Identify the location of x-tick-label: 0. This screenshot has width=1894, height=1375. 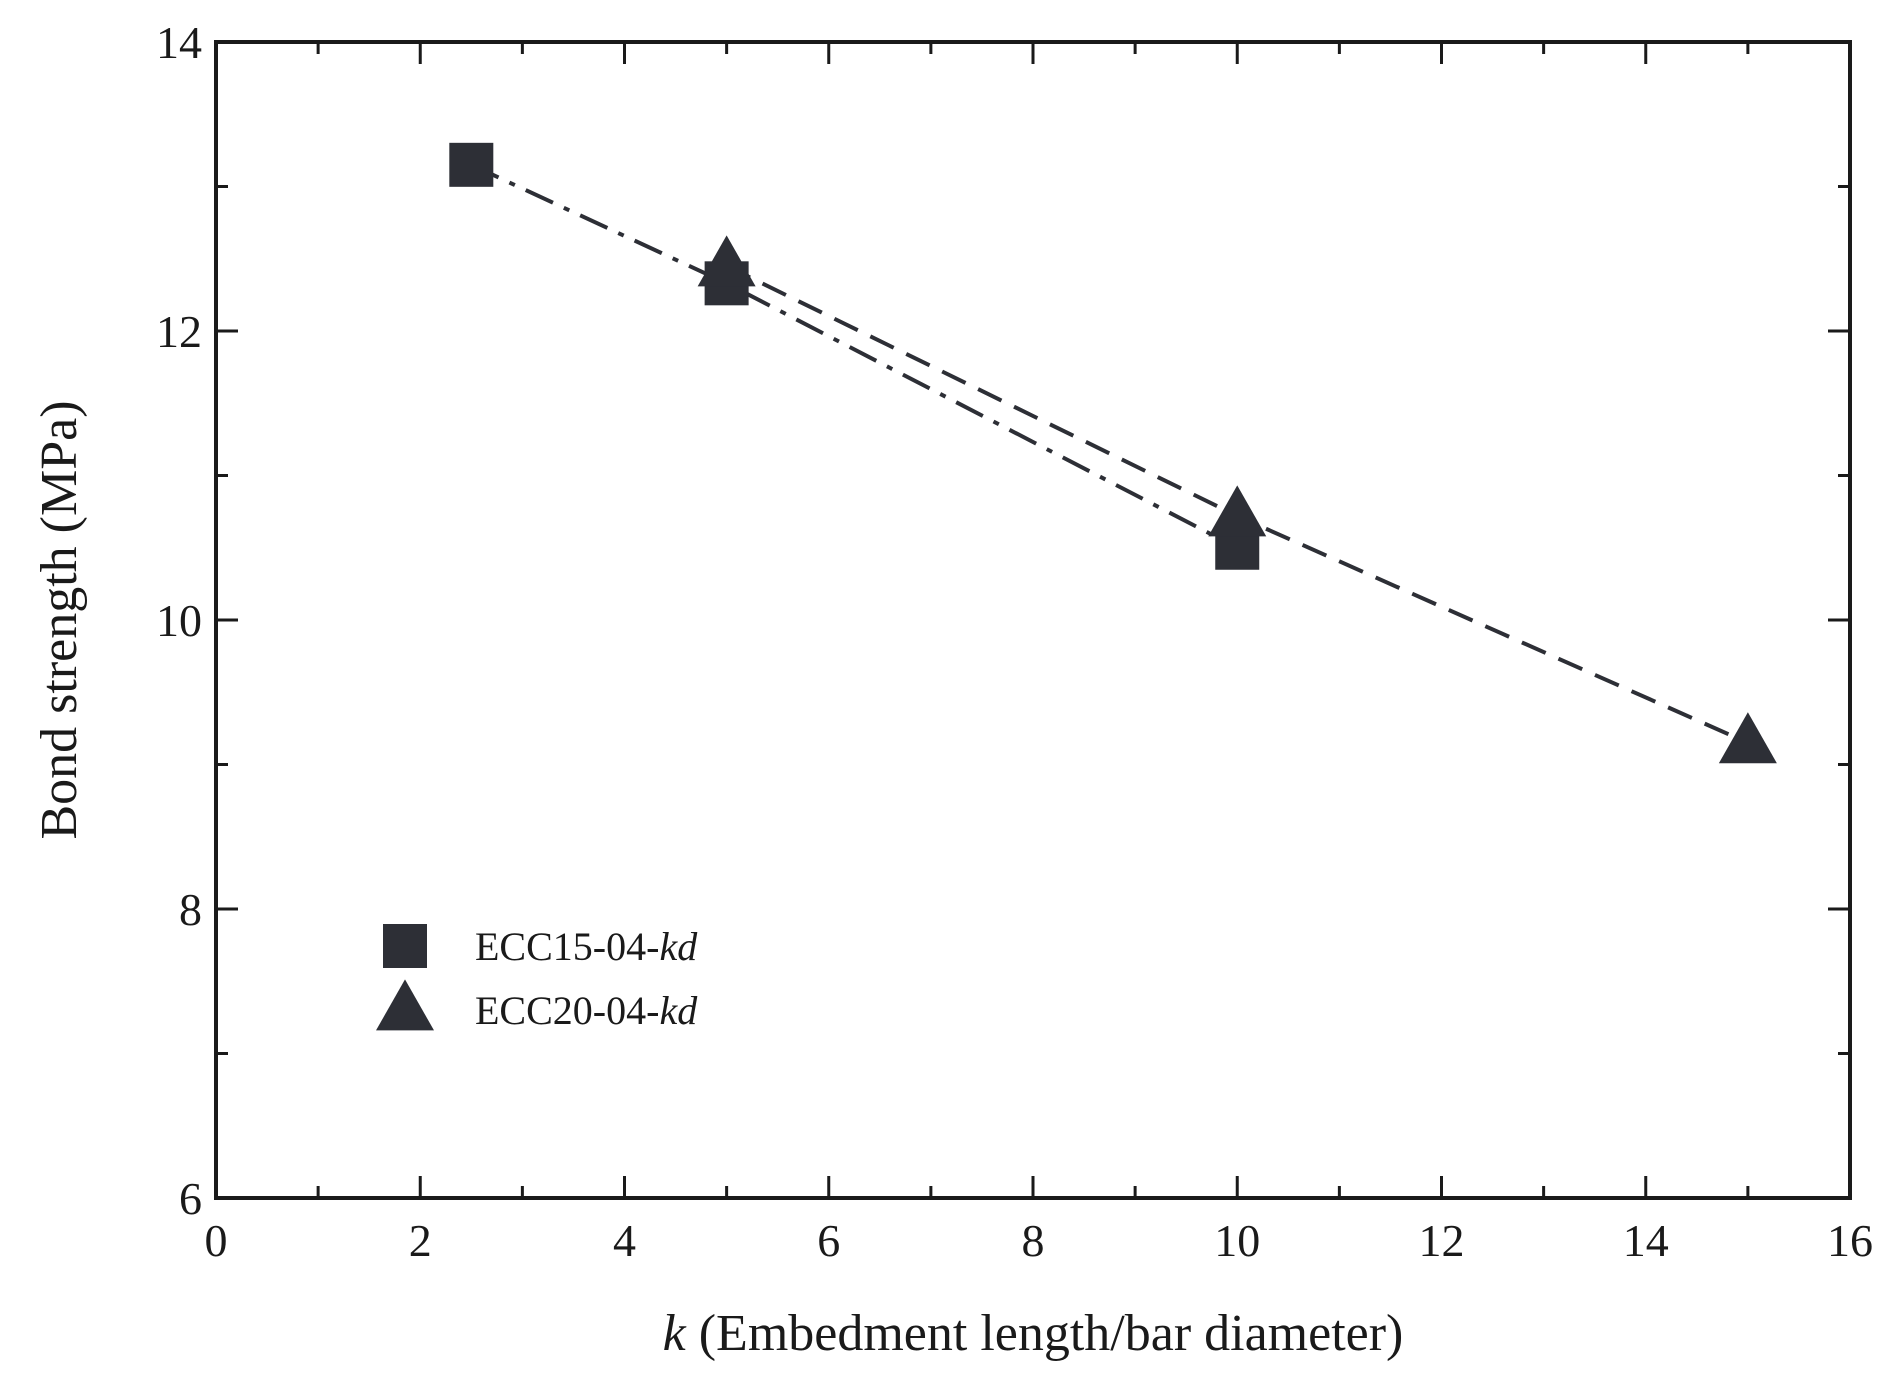
(216, 1240).